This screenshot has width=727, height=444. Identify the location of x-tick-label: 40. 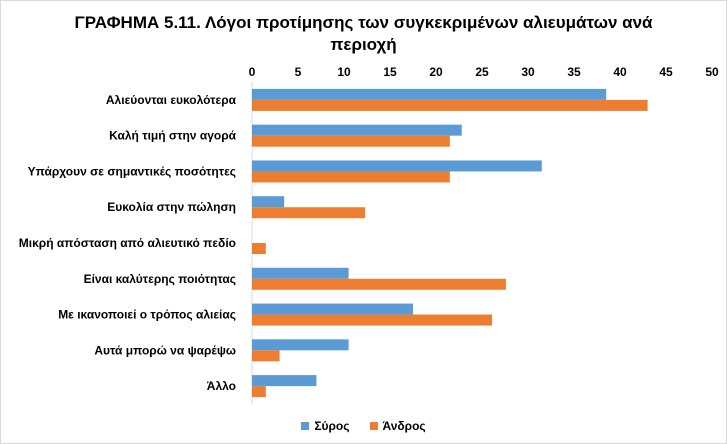
(620, 72).